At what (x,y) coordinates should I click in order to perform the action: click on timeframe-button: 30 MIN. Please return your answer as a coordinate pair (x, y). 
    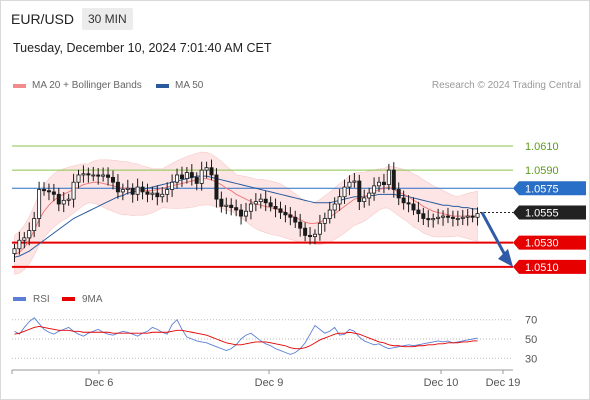
    Looking at the image, I should click on (107, 19).